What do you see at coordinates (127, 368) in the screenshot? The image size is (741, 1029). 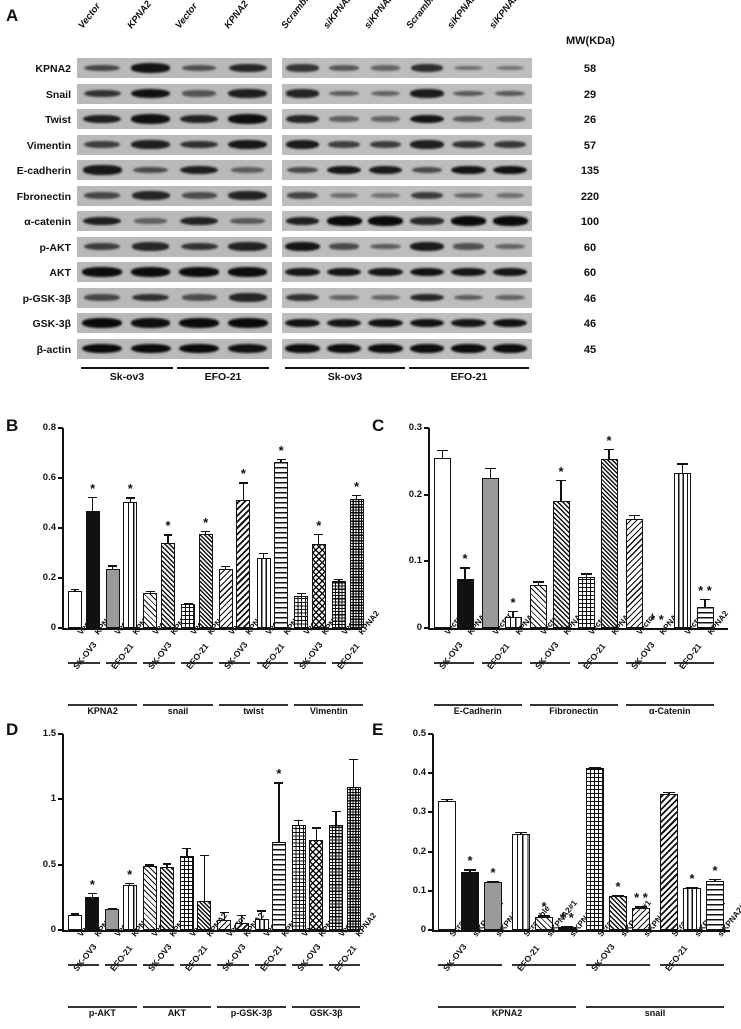 I see `cellline-underline-left-skov3` at bounding box center [127, 368].